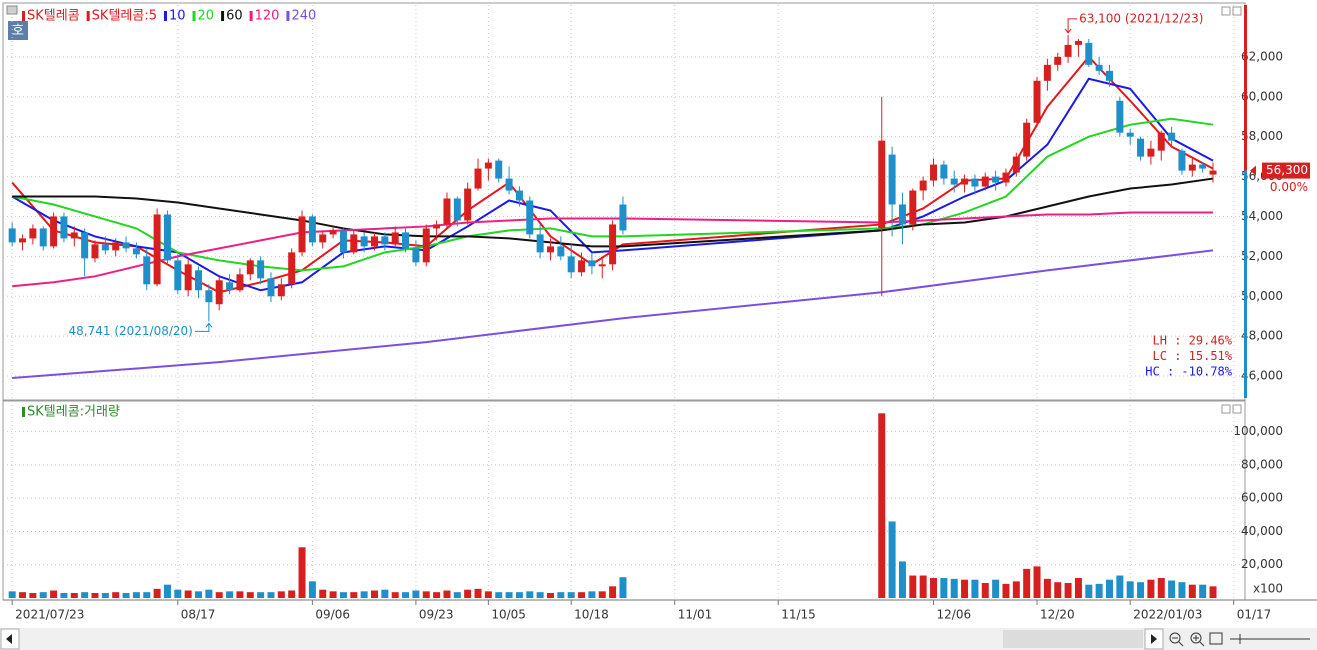 The image size is (1317, 650). What do you see at coordinates (198, 615) in the screenshot?
I see `x-tick-label: 08/17` at bounding box center [198, 615].